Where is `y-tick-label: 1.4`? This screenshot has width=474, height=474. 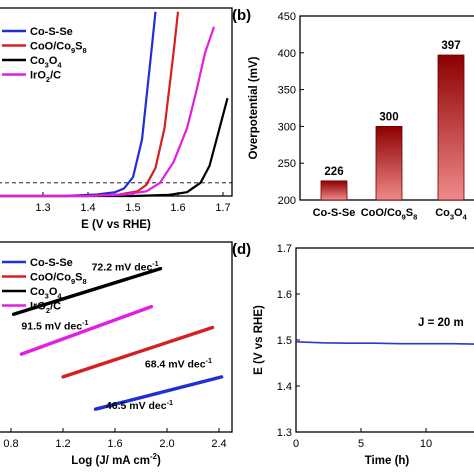 y-tick-label: 1.4 is located at coordinates (284, 387).